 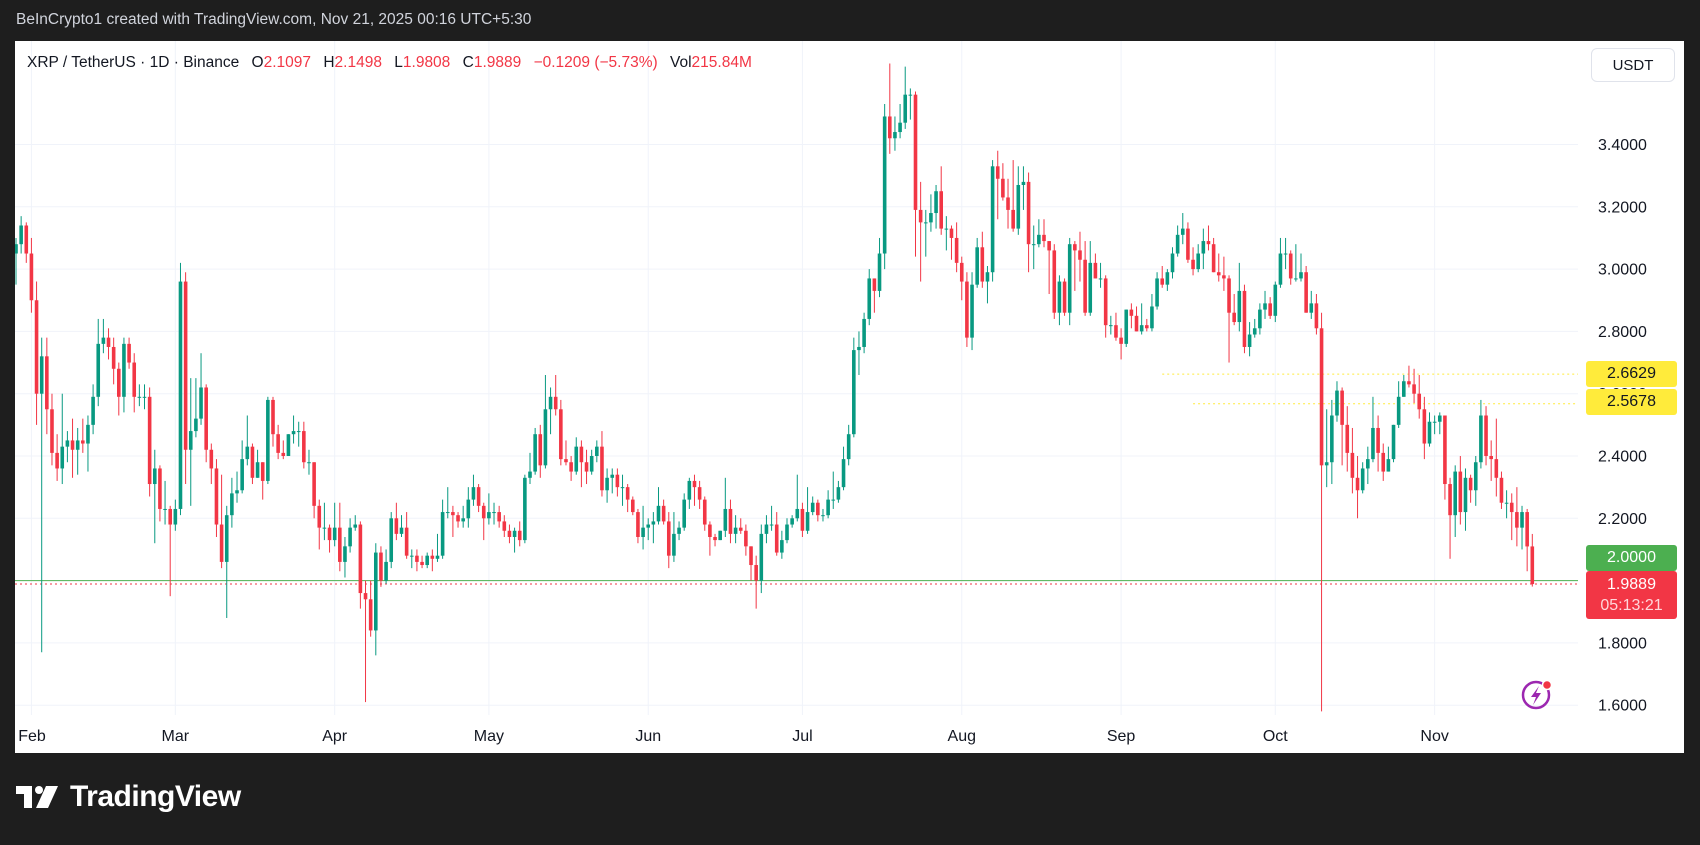 What do you see at coordinates (1631, 402) in the screenshot?
I see `alert-price-label-2: 2.5678` at bounding box center [1631, 402].